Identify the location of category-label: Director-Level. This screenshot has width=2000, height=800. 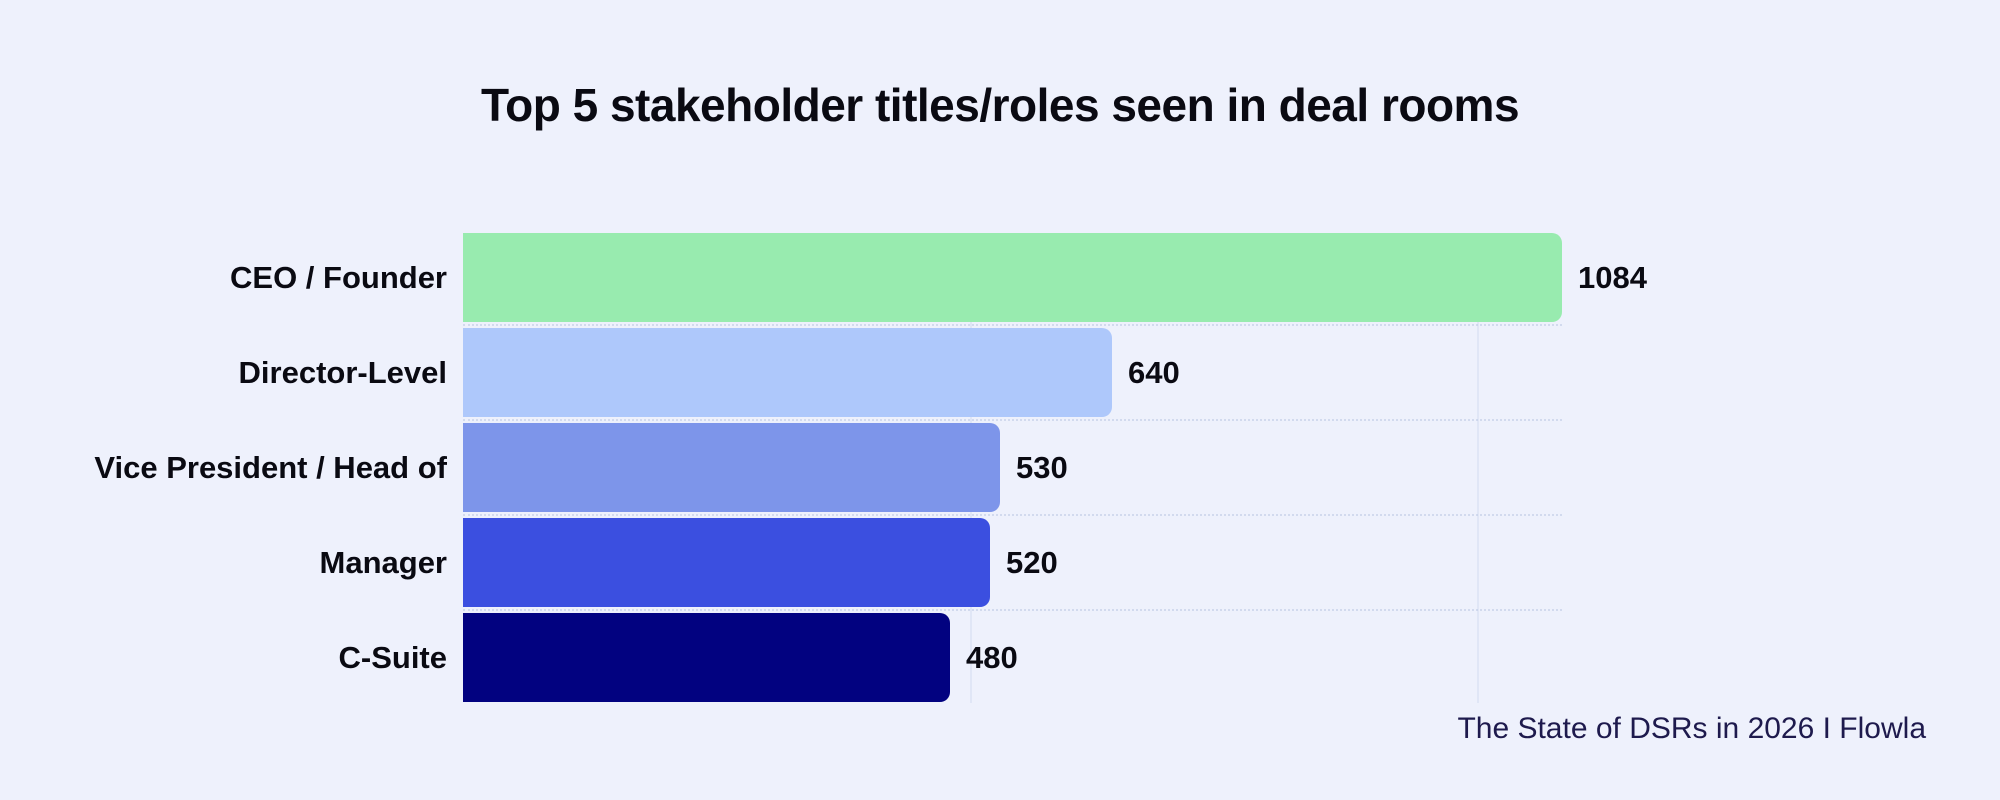
(342, 372).